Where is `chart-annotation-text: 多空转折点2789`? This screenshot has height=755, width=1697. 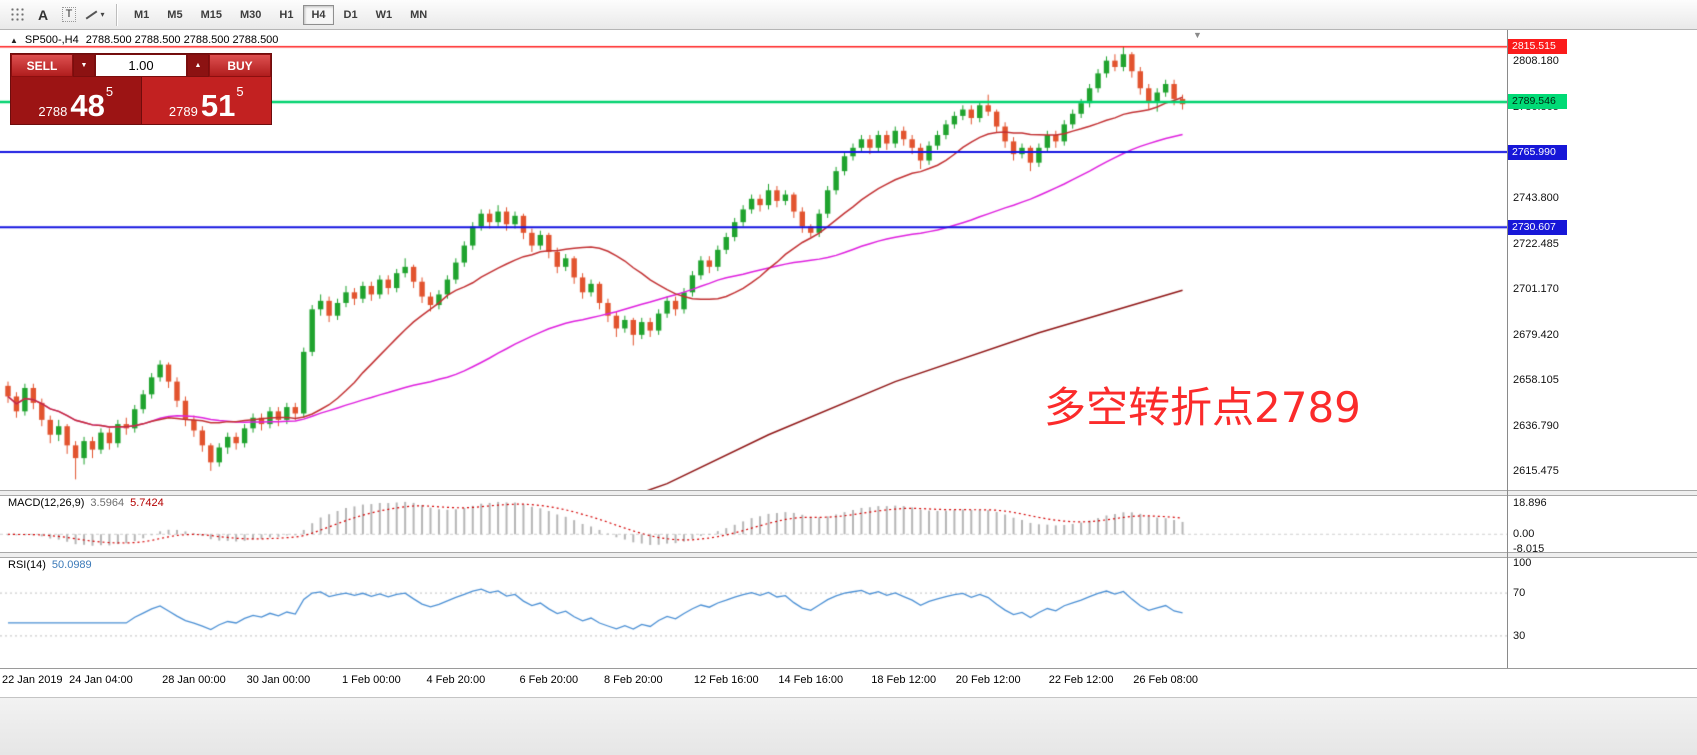
chart-annotation-text: 多空转折点2789 is located at coordinates (1202, 407).